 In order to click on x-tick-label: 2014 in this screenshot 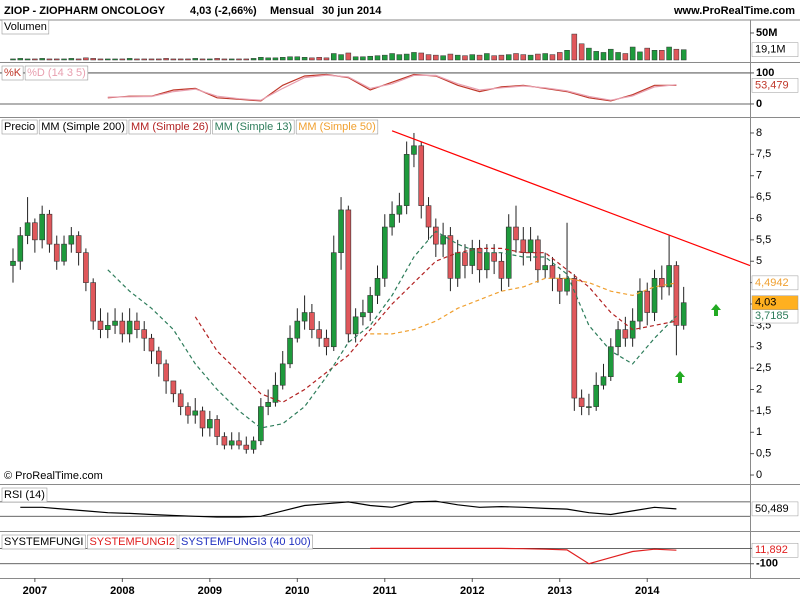, I will do `click(647, 591)`.